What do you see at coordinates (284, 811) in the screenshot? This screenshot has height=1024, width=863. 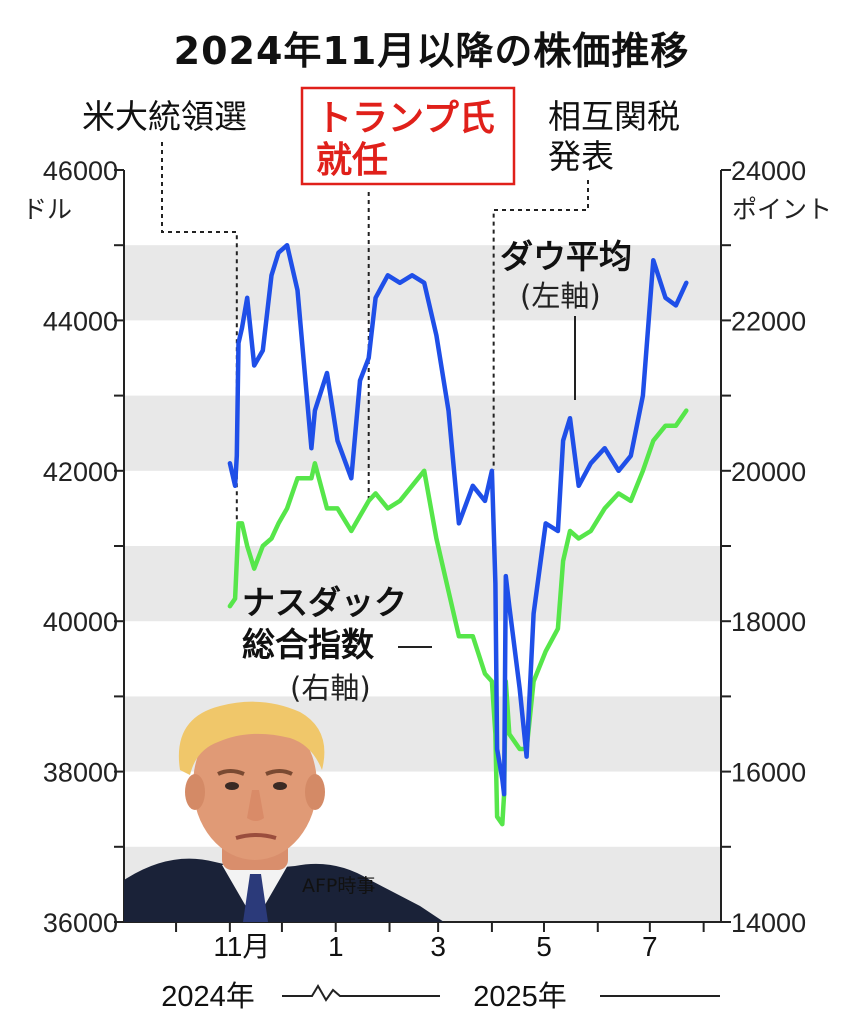 I see `portrait-photo` at bounding box center [284, 811].